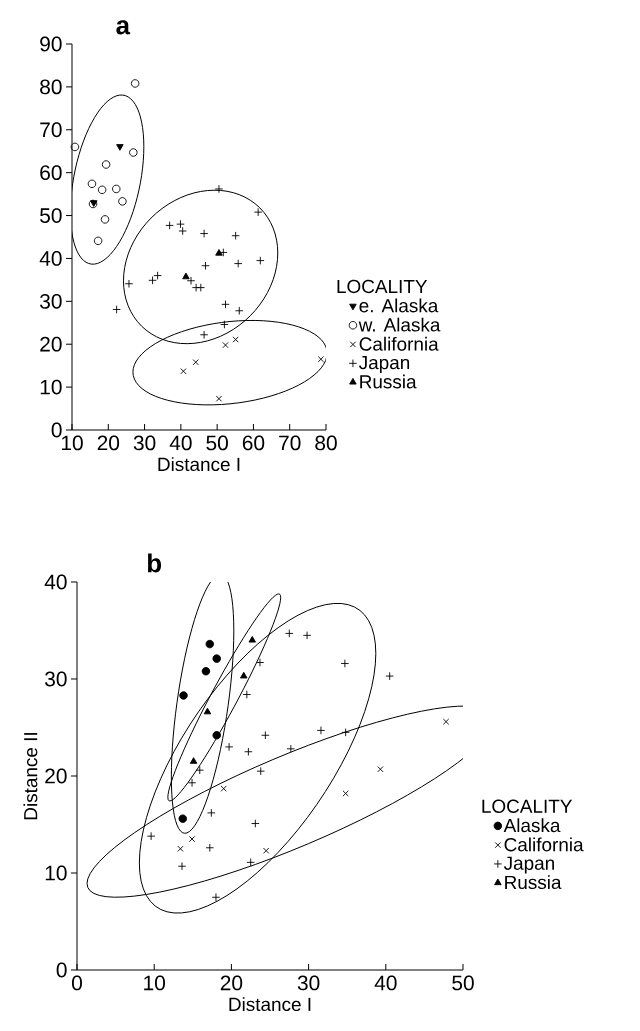 The width and height of the screenshot is (640, 1031). Describe the element at coordinates (399, 305) in the screenshot. I see `legend-label: e. Alaska` at that location.